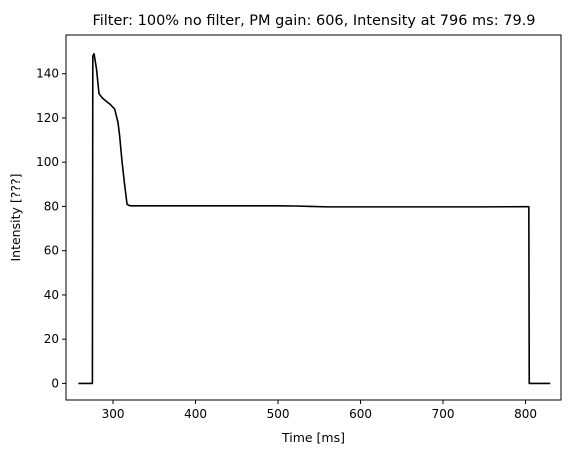 The height and width of the screenshot is (455, 578). I want to click on x-tick-label: 700, so click(443, 414).